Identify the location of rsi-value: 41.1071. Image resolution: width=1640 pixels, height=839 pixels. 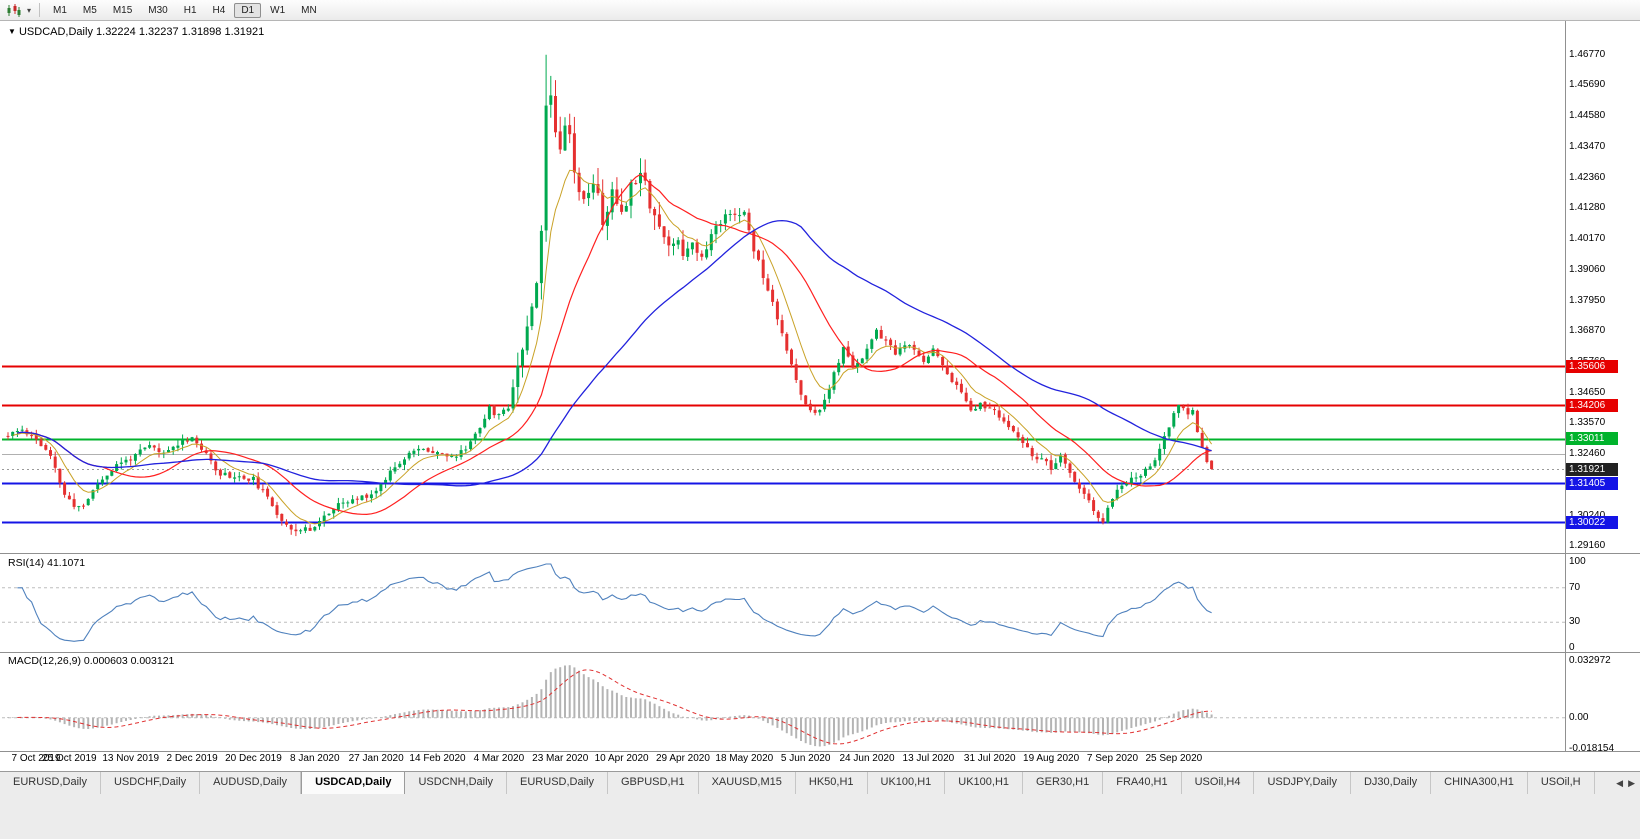
(66, 563).